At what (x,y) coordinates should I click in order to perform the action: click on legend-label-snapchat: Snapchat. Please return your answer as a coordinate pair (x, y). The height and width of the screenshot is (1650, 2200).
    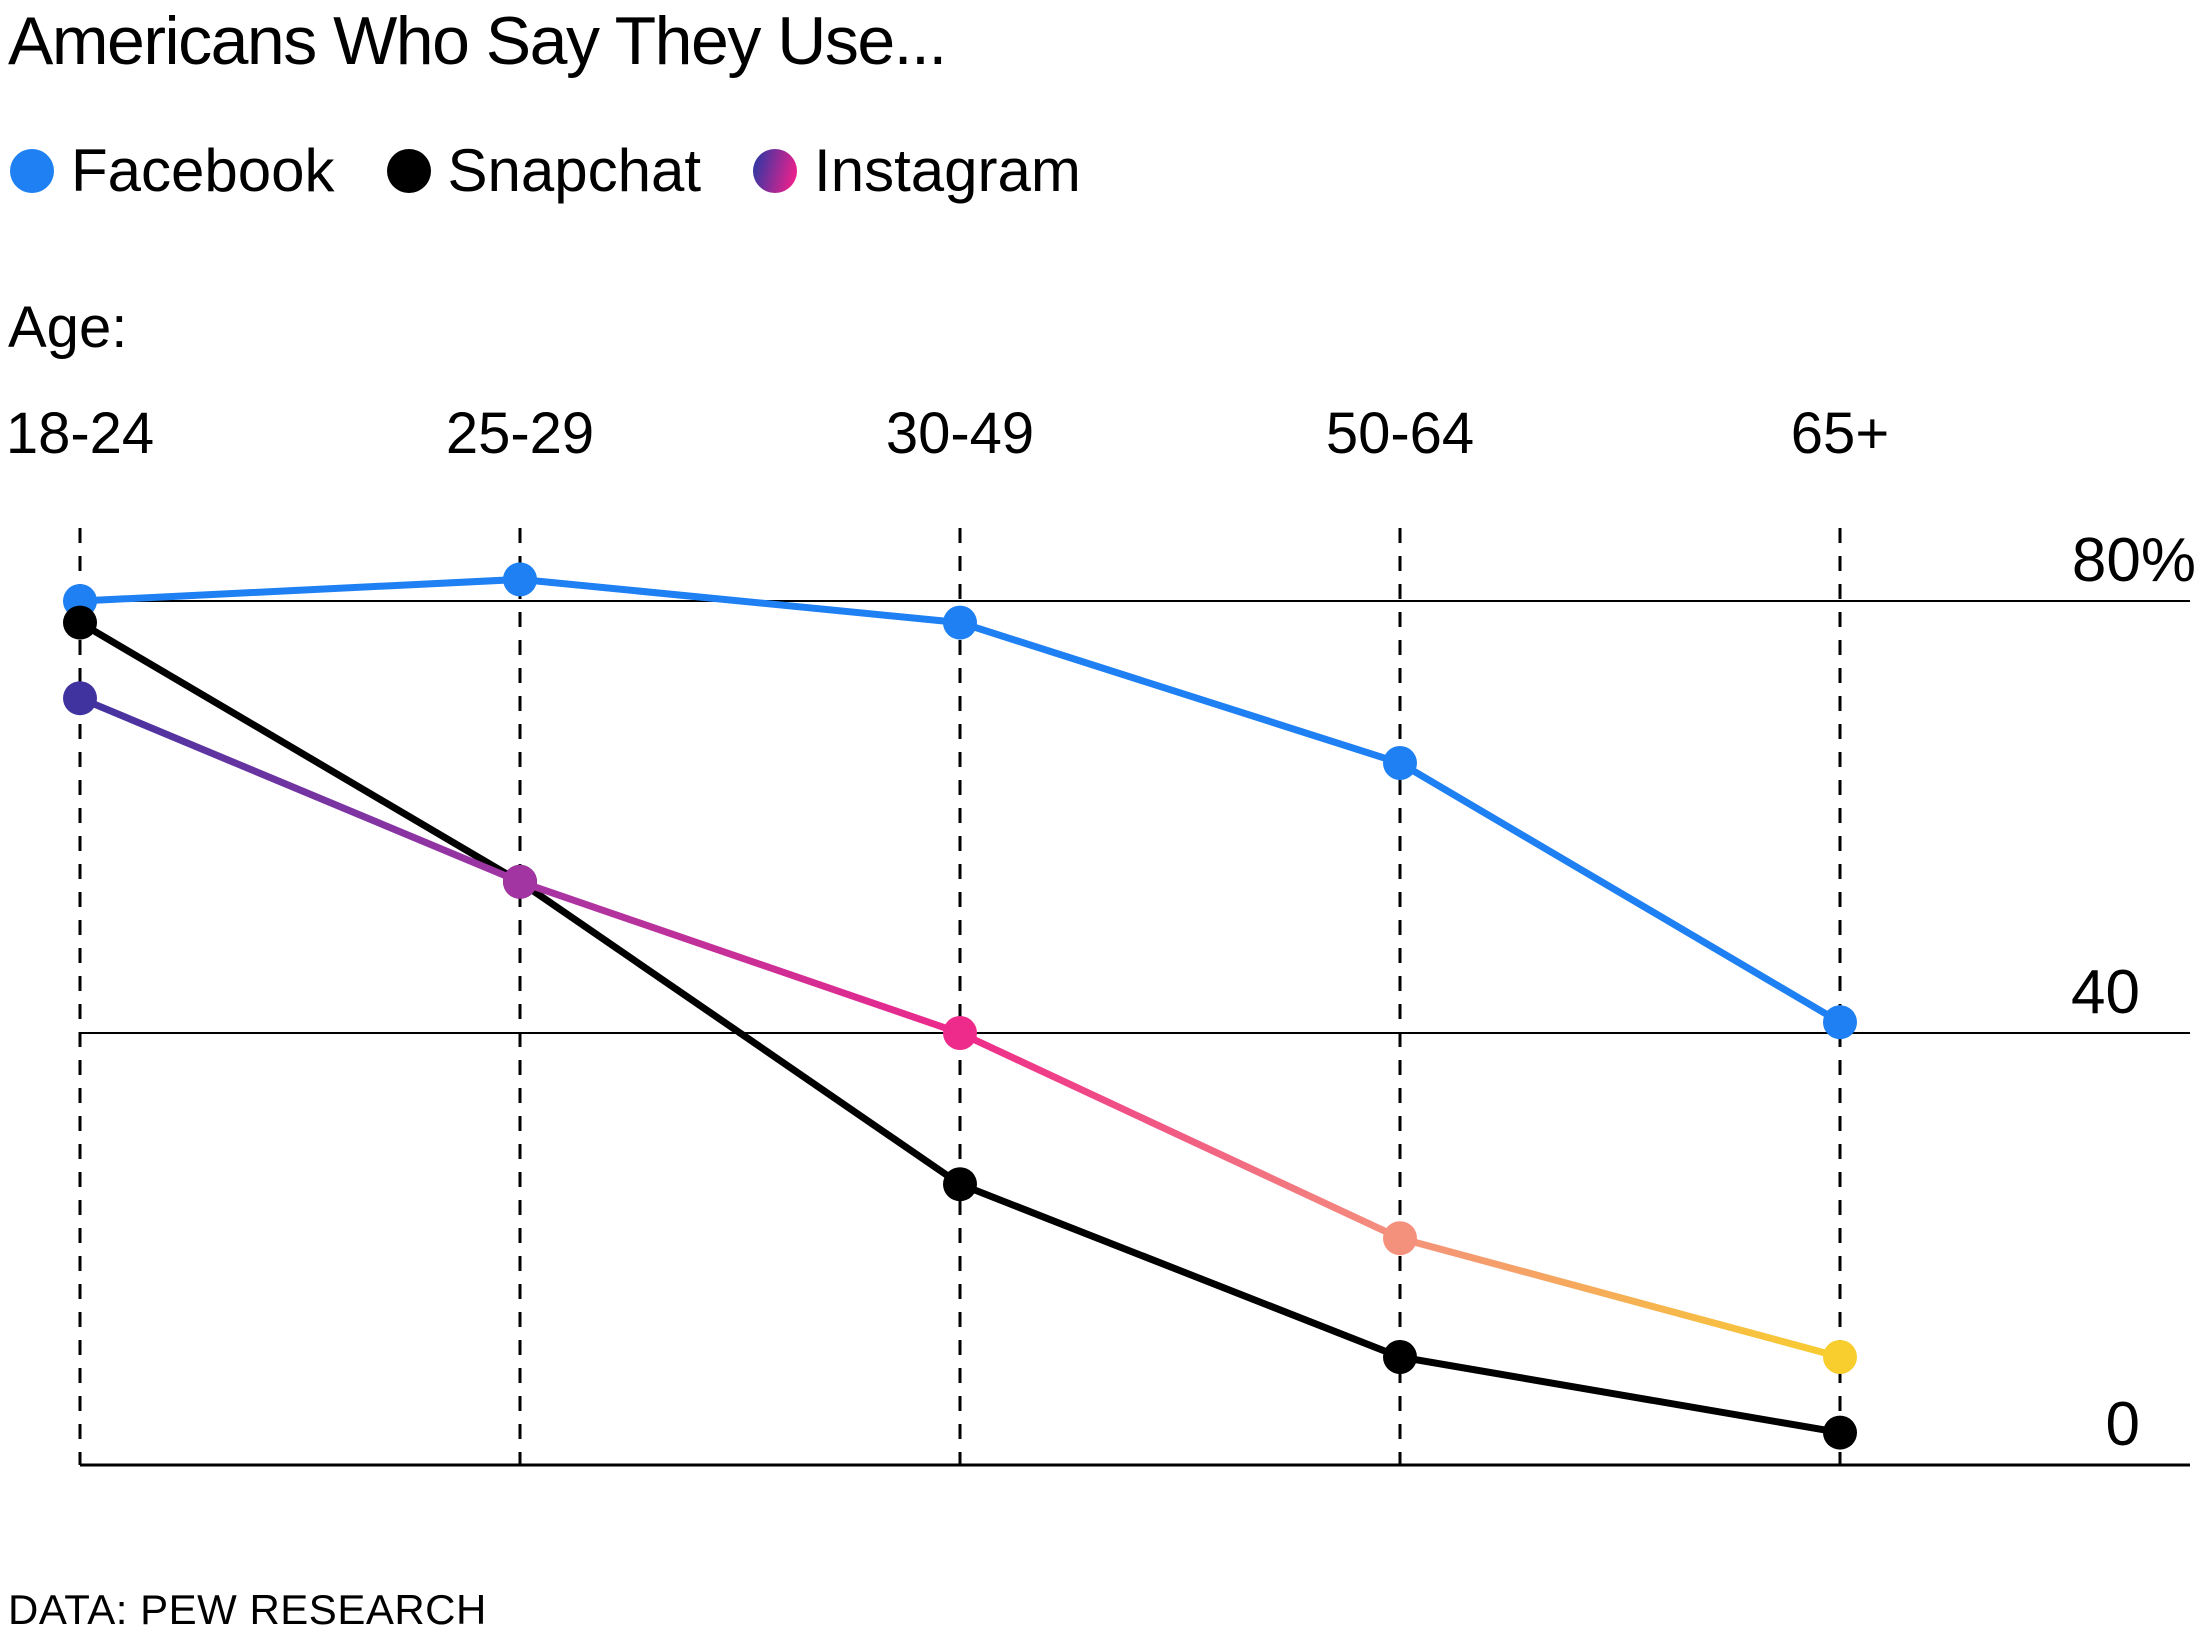
    Looking at the image, I should click on (574, 170).